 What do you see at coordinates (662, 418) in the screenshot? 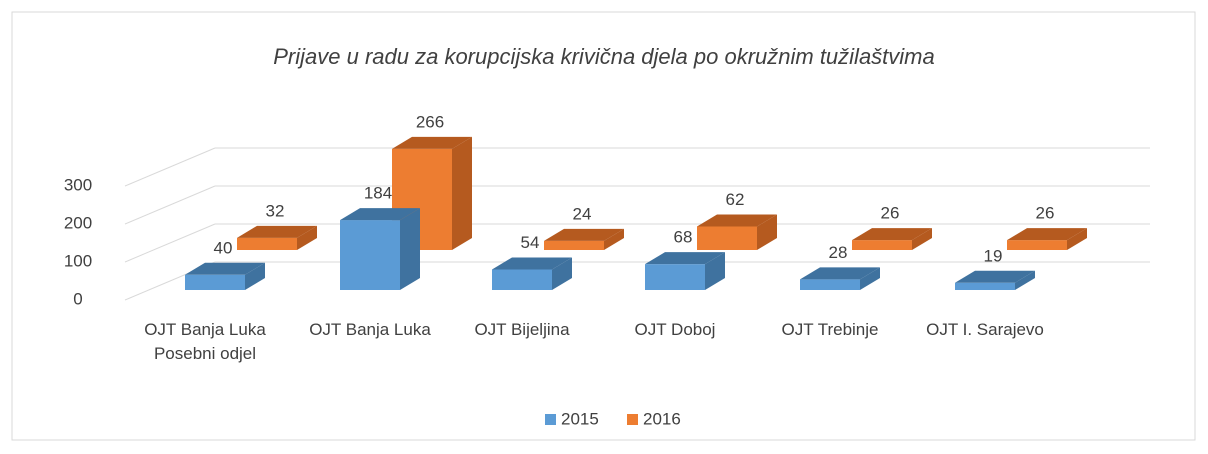
I see `legend-label: 2016` at bounding box center [662, 418].